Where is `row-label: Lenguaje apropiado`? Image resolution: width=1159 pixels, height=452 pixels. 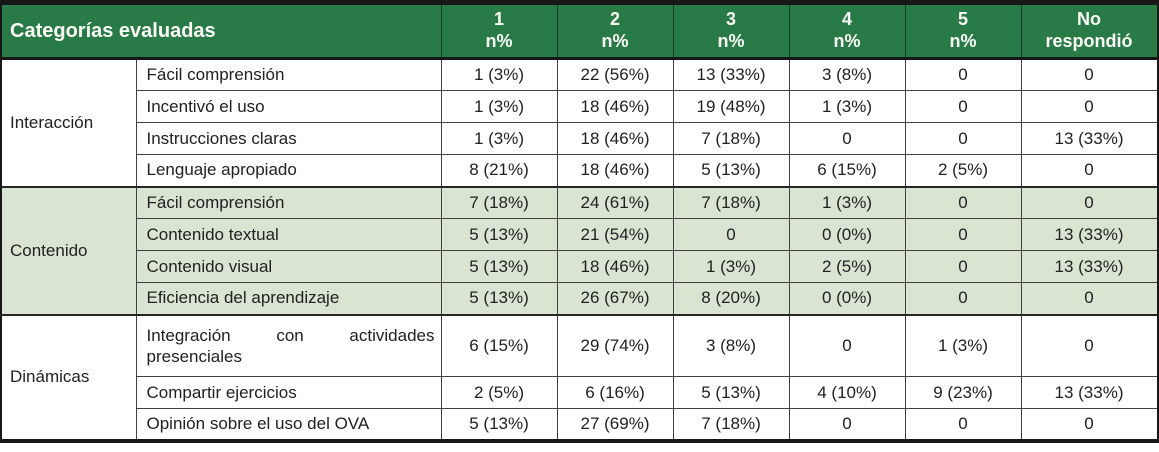
row-label: Lenguaje apropiado is located at coordinates (288, 170).